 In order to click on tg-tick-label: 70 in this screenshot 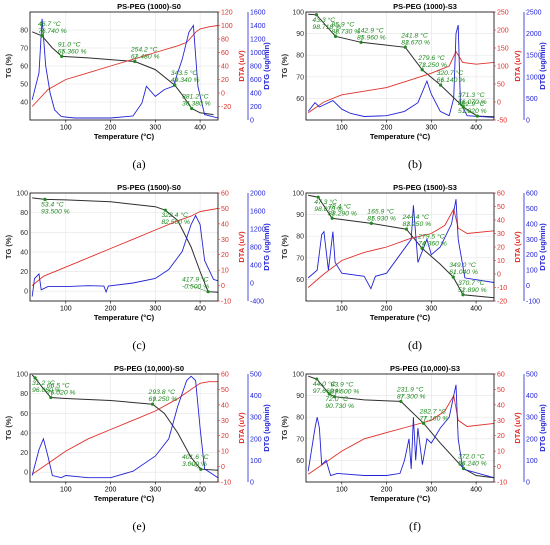, I will do `click(24, 49)`.